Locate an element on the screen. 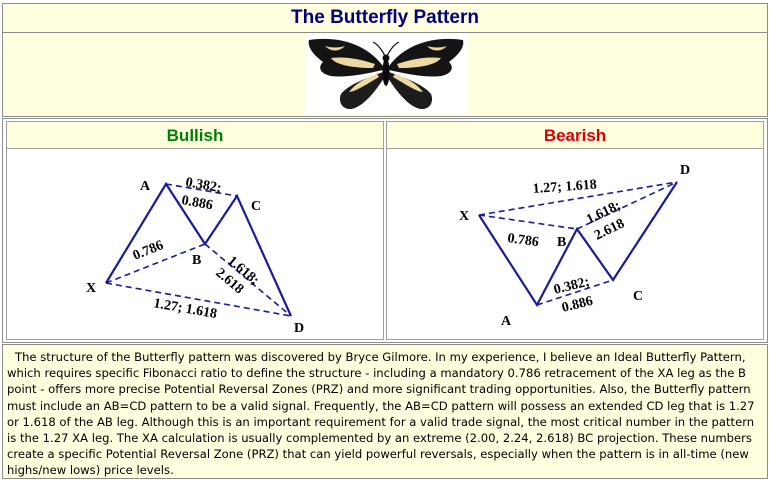 The image size is (770, 481). bearish-heading: Bearish is located at coordinates (575, 135).